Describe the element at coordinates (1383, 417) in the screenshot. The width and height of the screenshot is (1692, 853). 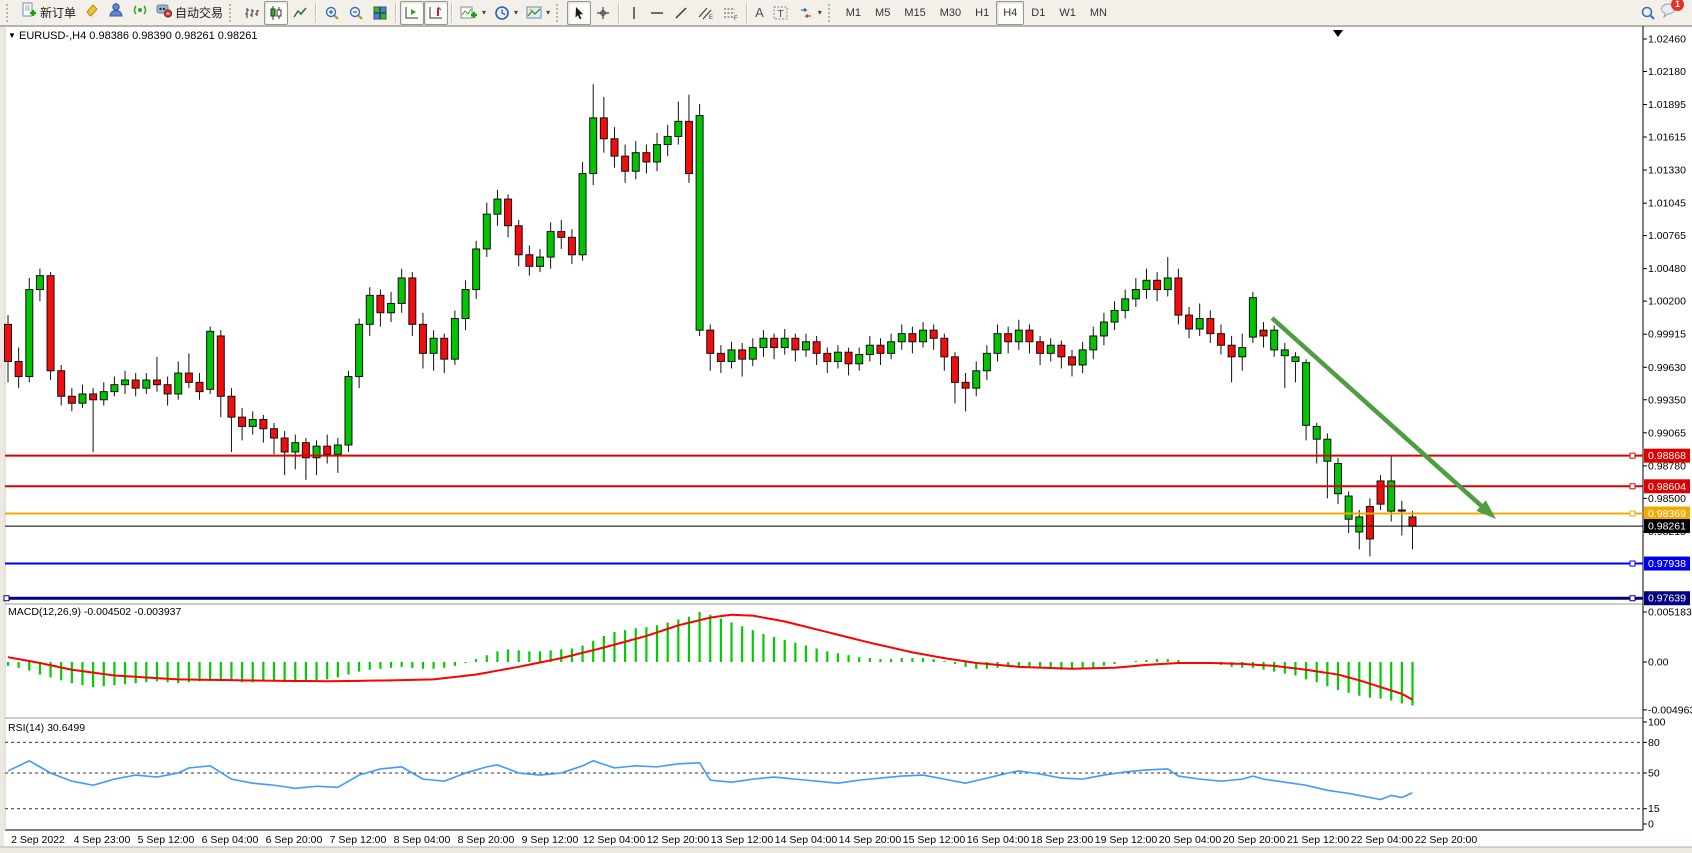
I see `trend-arrow` at that location.